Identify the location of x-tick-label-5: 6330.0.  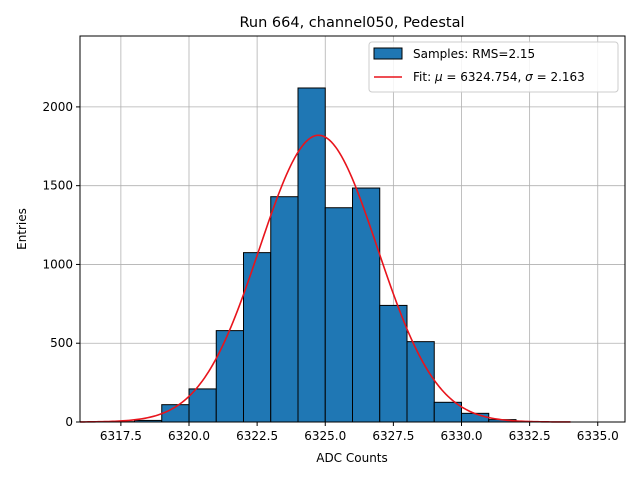
(462, 436).